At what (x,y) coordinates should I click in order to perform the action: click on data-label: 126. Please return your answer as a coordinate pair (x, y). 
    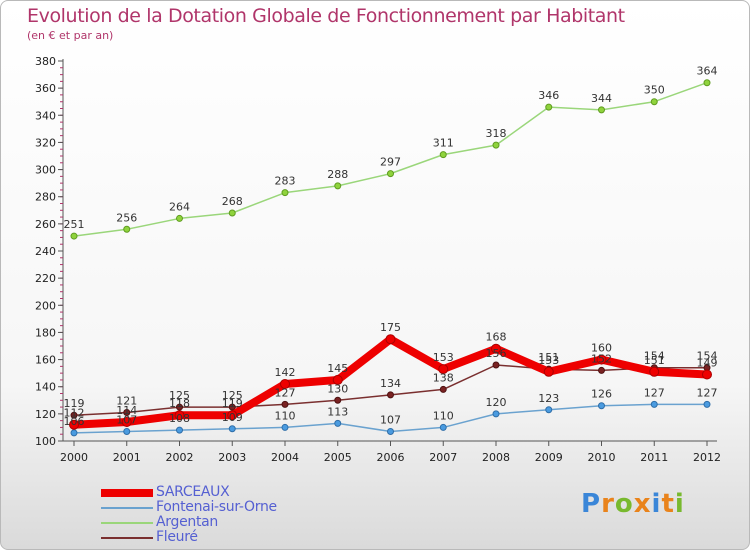
    Looking at the image, I should click on (601, 394).